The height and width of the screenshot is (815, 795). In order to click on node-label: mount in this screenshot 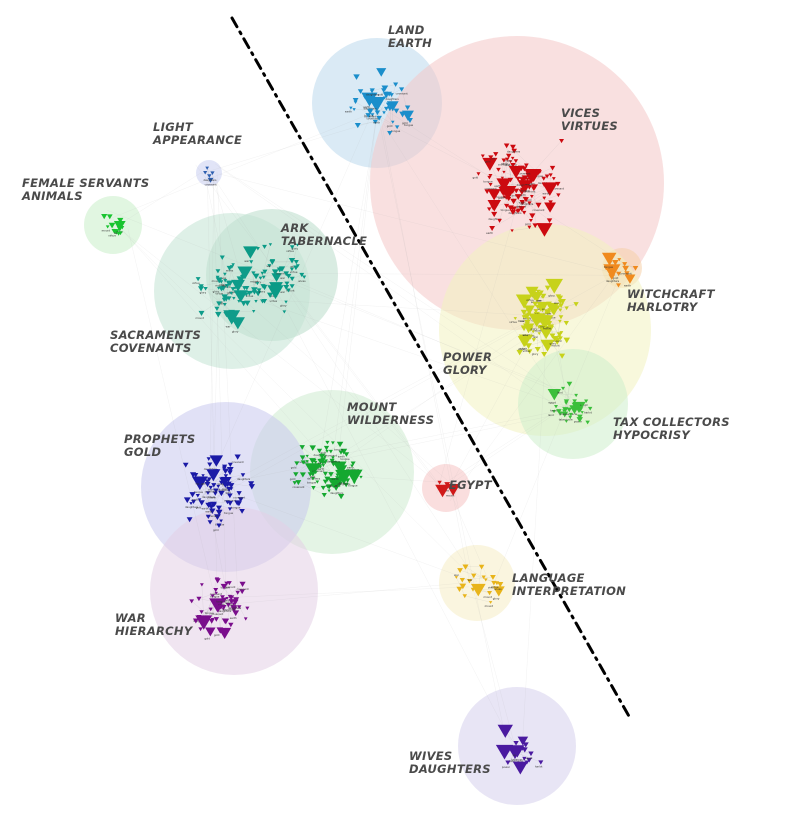, I will do `click(106, 231)`.